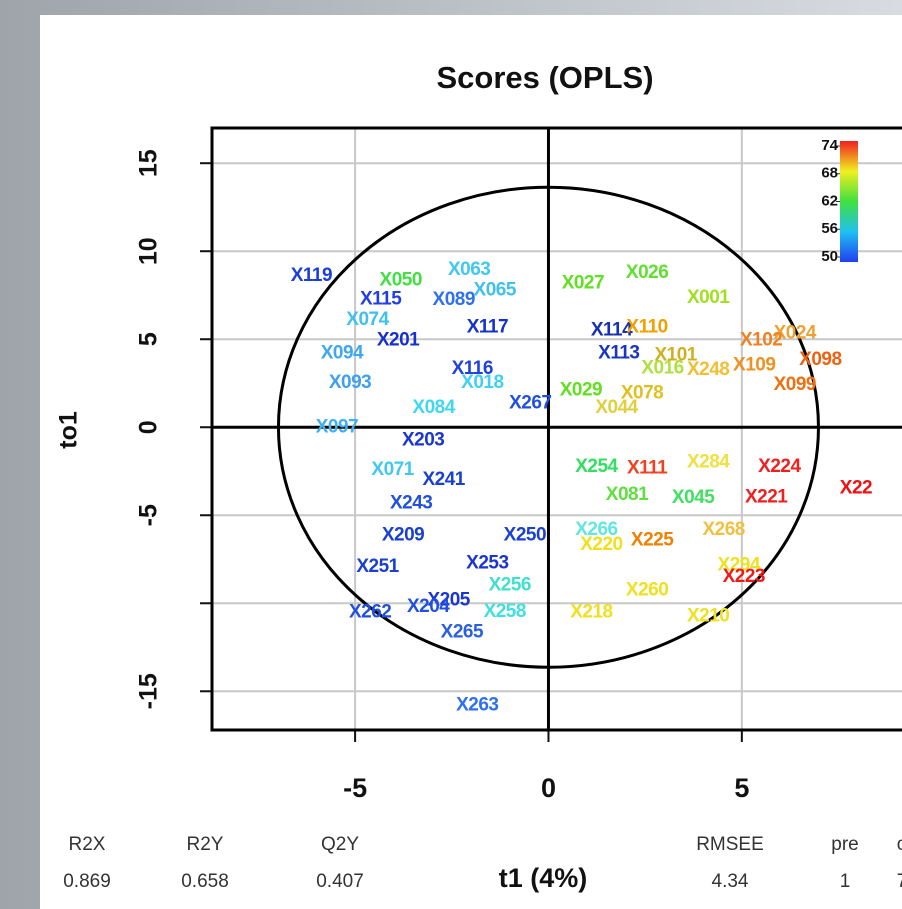  What do you see at coordinates (350, 382) in the screenshot?
I see `point-label: X093` at bounding box center [350, 382].